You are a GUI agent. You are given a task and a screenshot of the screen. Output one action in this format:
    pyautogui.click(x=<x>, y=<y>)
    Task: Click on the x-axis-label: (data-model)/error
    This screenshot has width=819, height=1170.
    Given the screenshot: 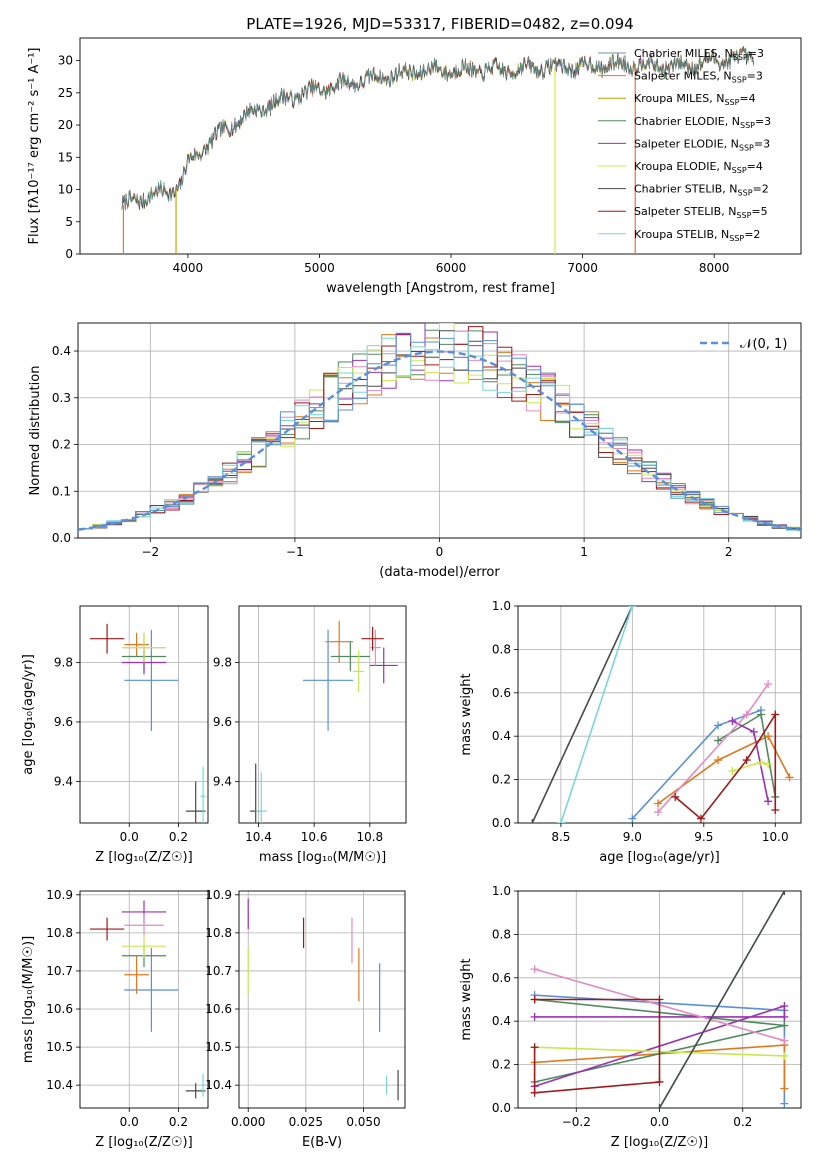 What is the action you would take?
    pyautogui.click(x=439, y=572)
    